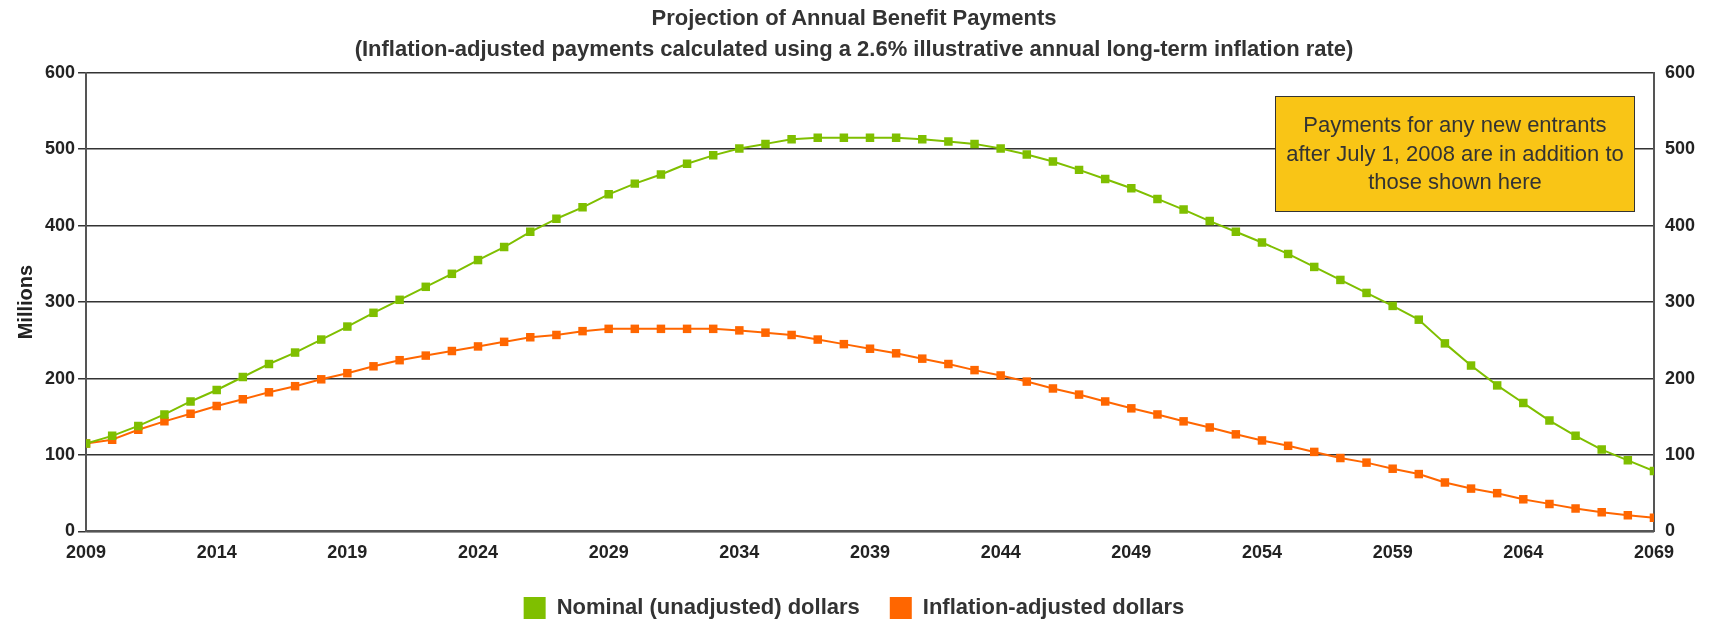 This screenshot has width=1728, height=637. I want to click on y-tick-label: 400, so click(60, 224).